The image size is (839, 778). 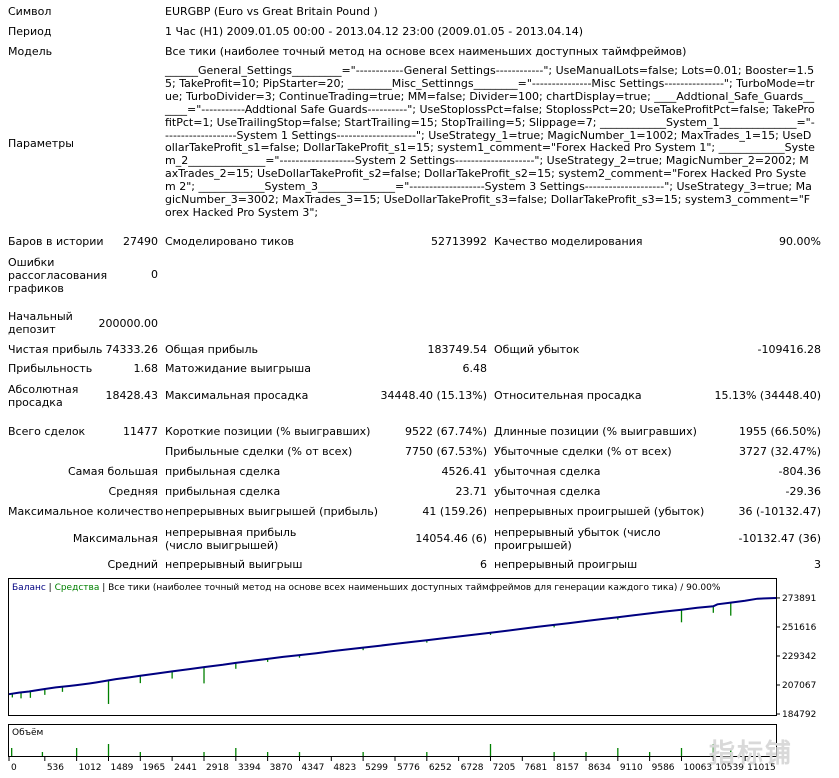 What do you see at coordinates (459, 241) in the screenshot?
I see `ticks-value: 52713992` at bounding box center [459, 241].